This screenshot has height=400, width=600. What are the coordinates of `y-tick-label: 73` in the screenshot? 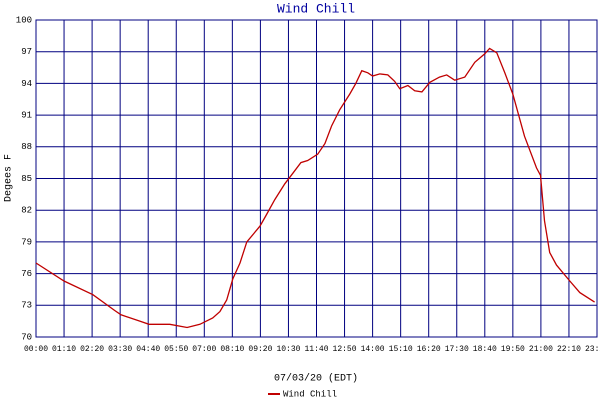 It's located at (26, 306).